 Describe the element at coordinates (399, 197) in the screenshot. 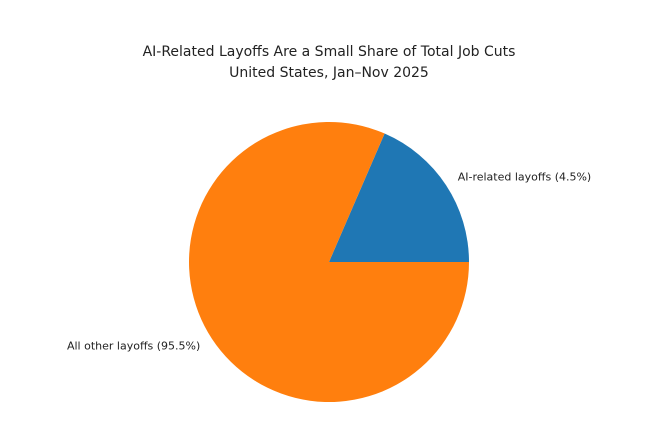

I see `pie-slice` at that location.